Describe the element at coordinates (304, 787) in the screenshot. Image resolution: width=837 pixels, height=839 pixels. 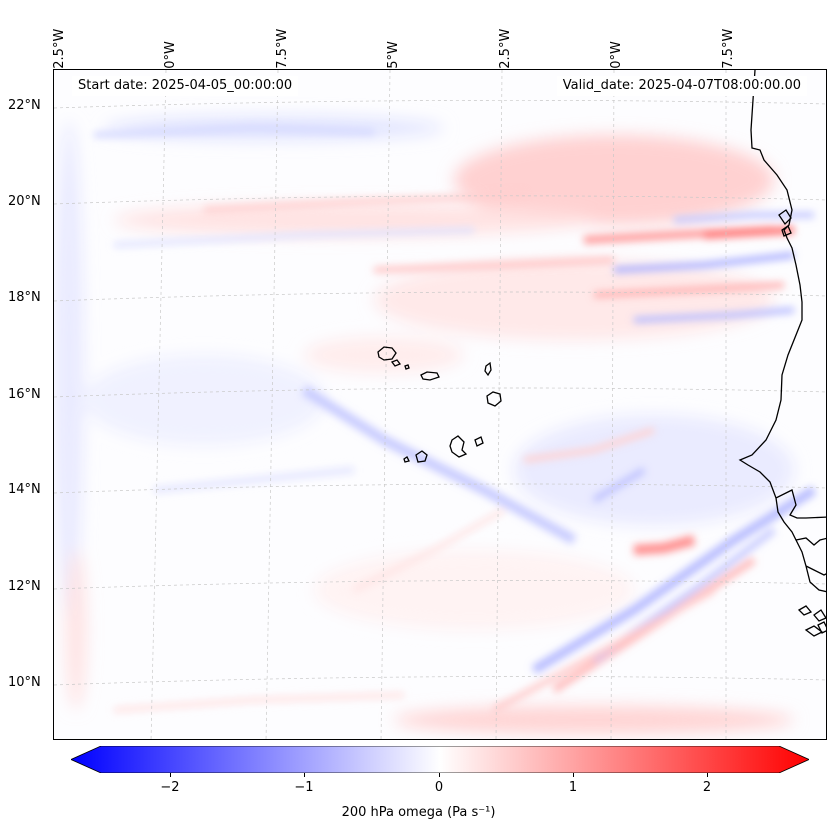
I see `colorbar-tick-label: −1` at that location.